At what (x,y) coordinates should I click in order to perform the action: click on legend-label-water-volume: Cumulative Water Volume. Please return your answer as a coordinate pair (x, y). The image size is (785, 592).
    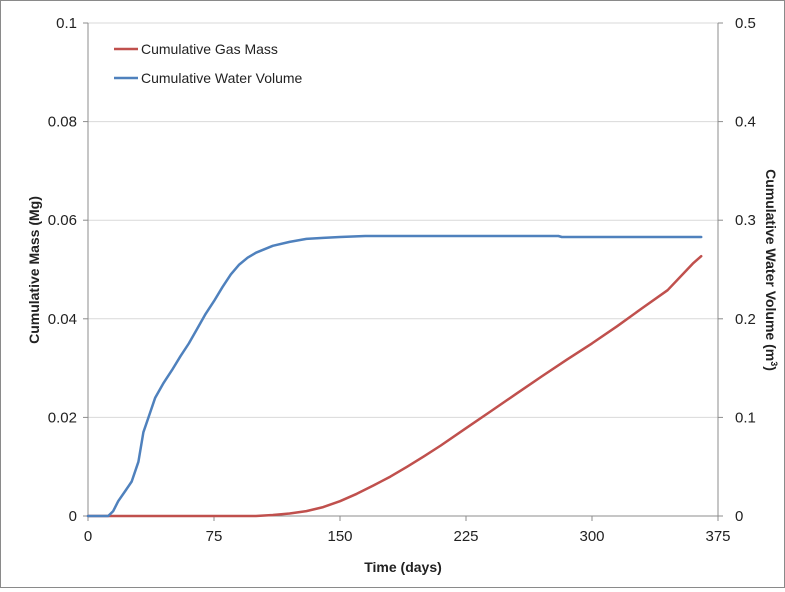
    Looking at the image, I should click on (222, 78).